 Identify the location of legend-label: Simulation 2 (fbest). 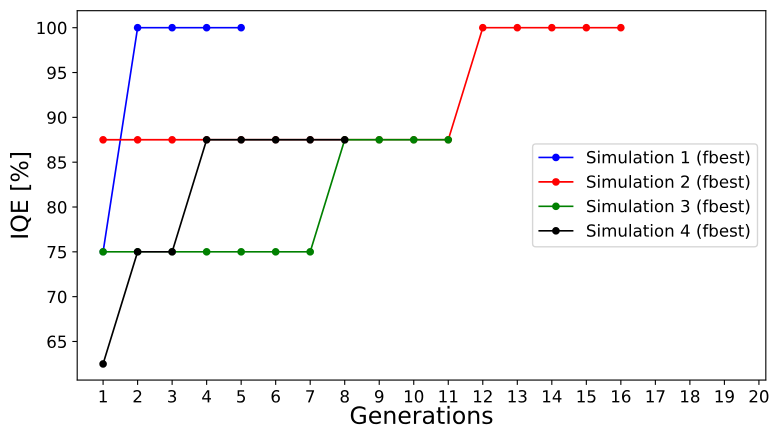
(668, 182).